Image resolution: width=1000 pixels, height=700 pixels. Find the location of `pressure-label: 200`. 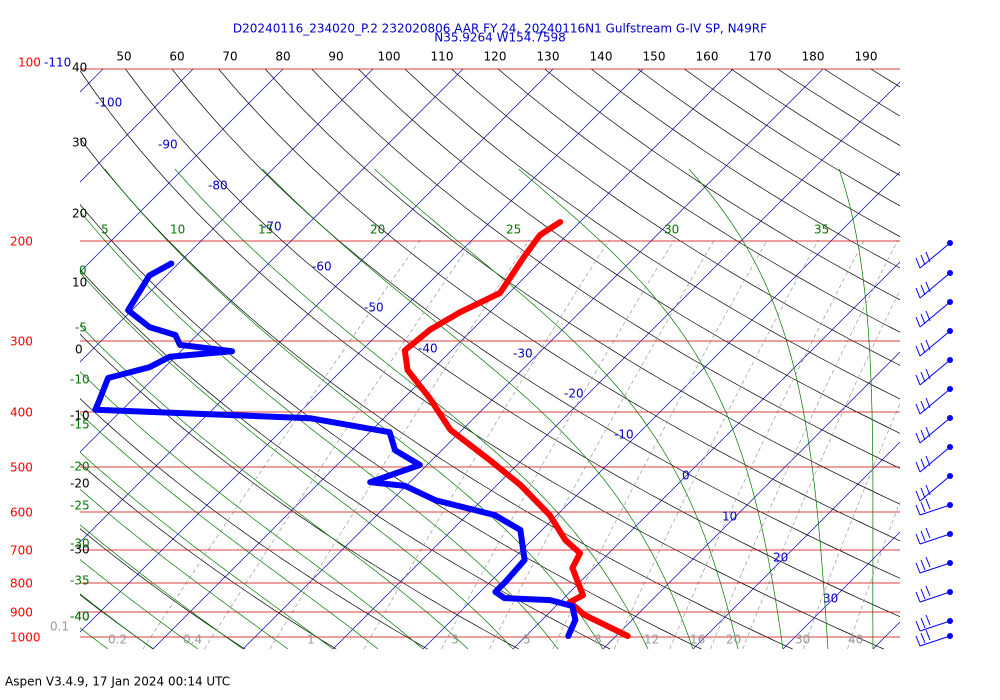

pressure-label: 200 is located at coordinates (21, 242).